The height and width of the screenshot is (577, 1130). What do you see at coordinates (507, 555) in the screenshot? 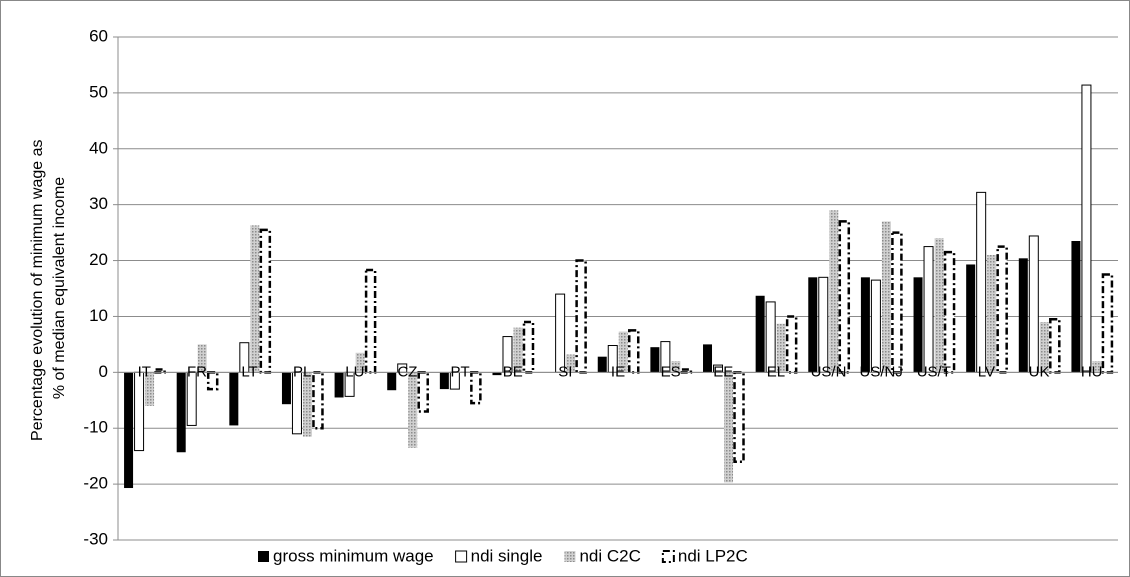
I see `legend-label: ndi single` at bounding box center [507, 555].